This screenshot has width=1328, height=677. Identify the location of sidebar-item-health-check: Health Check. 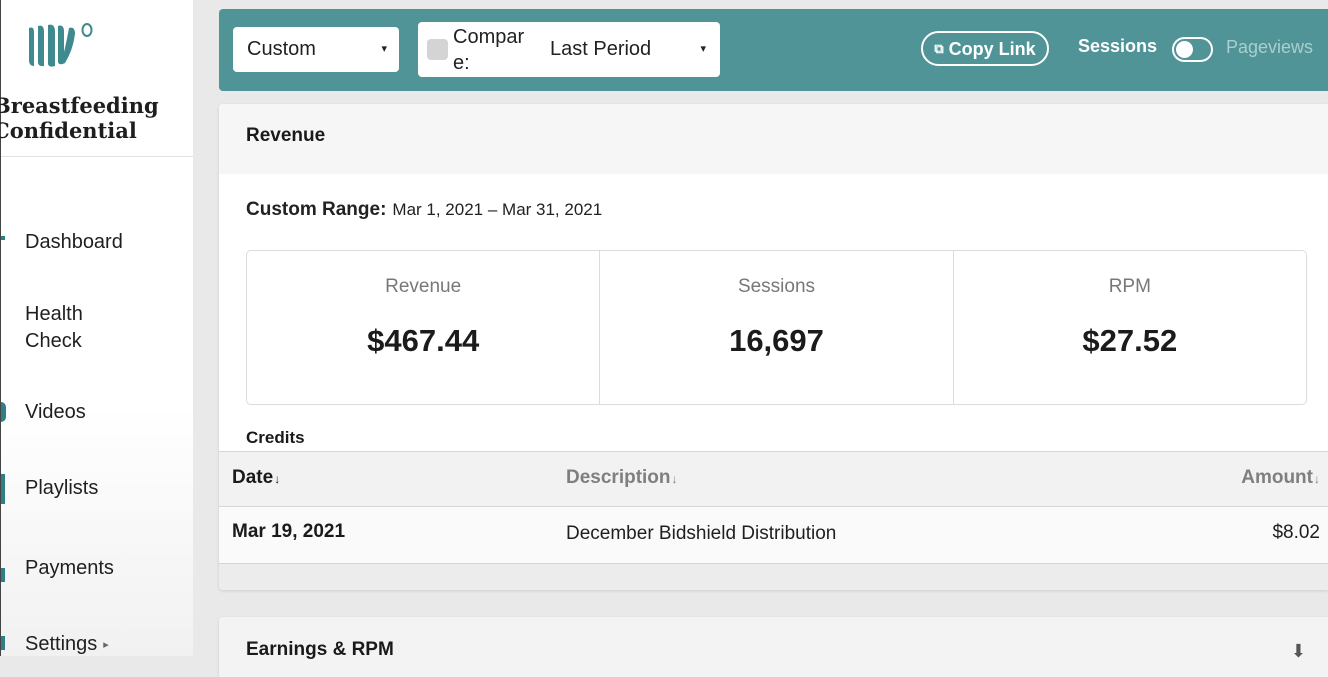
(80, 328).